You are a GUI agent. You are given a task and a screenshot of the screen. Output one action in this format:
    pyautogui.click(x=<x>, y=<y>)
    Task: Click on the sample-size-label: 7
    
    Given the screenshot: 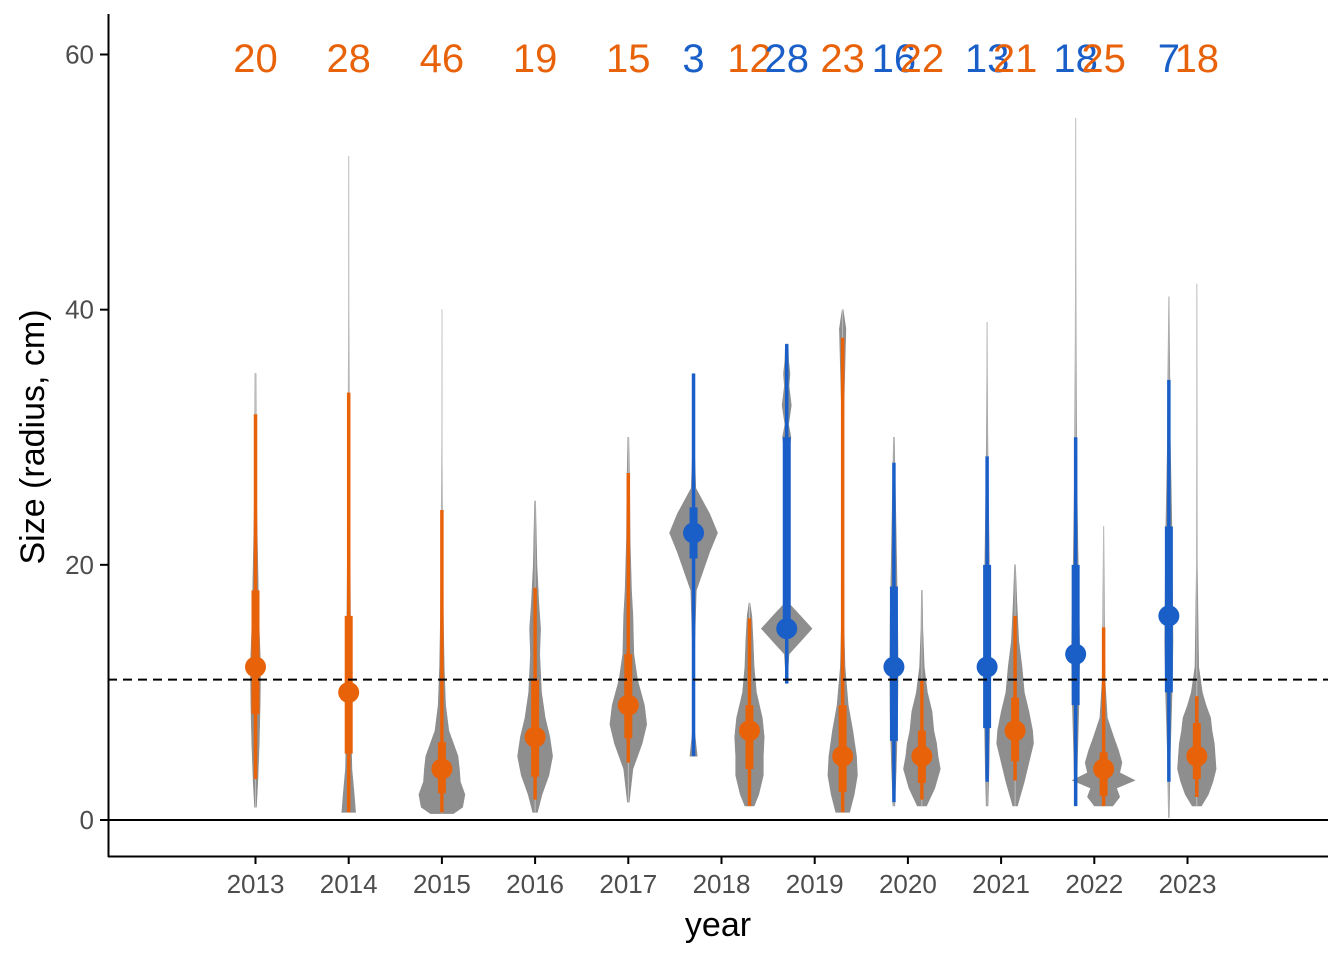 What is the action you would take?
    pyautogui.click(x=1169, y=59)
    